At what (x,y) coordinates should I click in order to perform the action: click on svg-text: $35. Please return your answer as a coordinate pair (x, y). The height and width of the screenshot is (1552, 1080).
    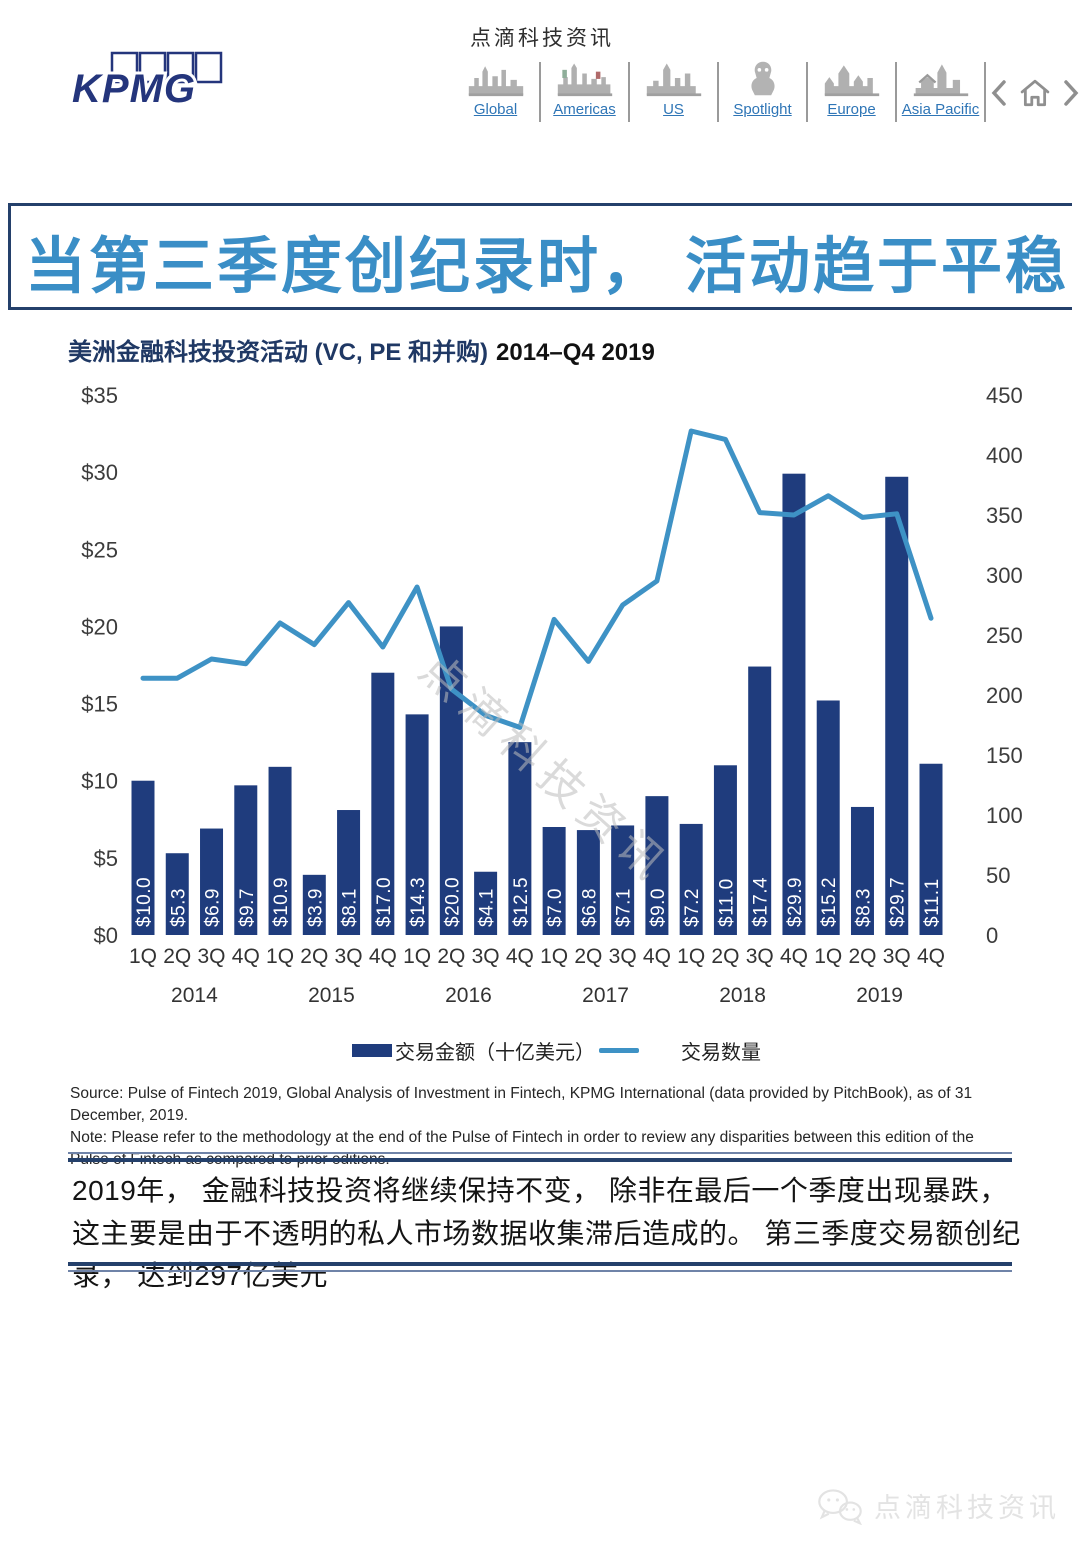
    Looking at the image, I should click on (99, 395).